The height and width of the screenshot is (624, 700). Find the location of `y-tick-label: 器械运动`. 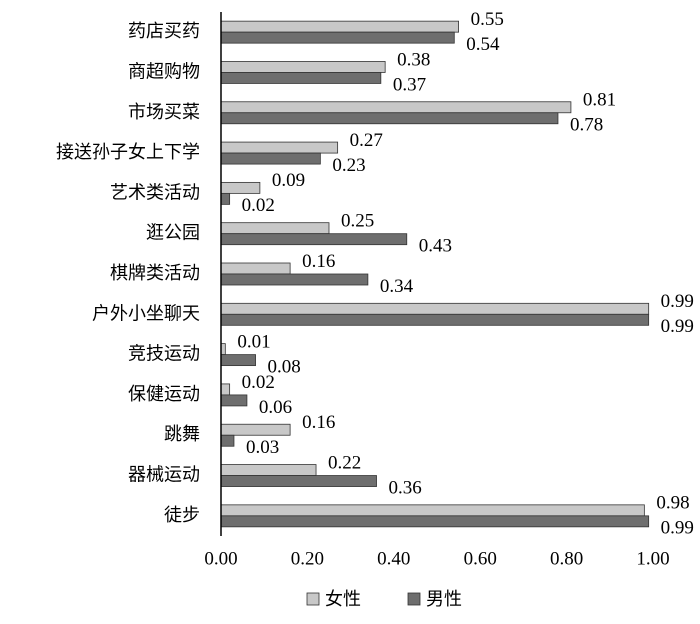

y-tick-label: 器械运动 is located at coordinates (164, 475).